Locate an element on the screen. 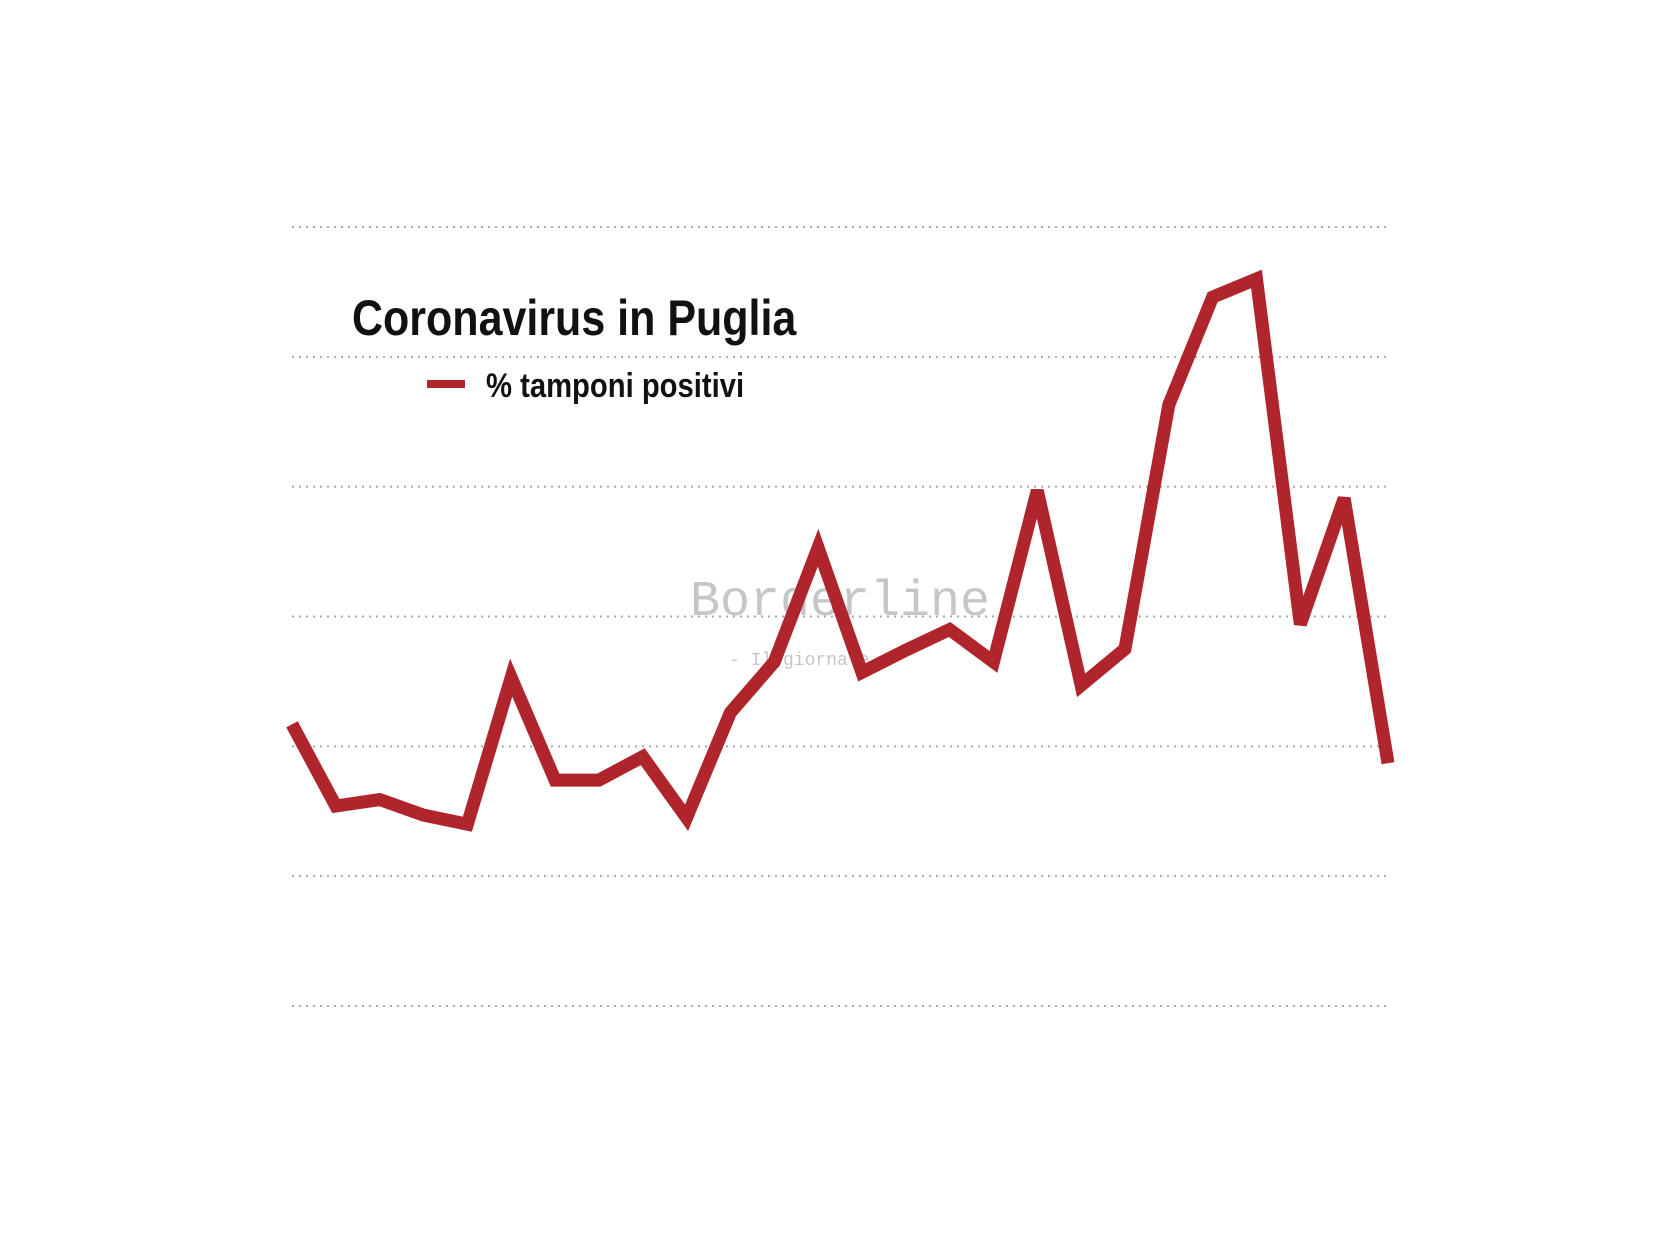  legend-label: % tamponi positivi is located at coordinates (615, 385).